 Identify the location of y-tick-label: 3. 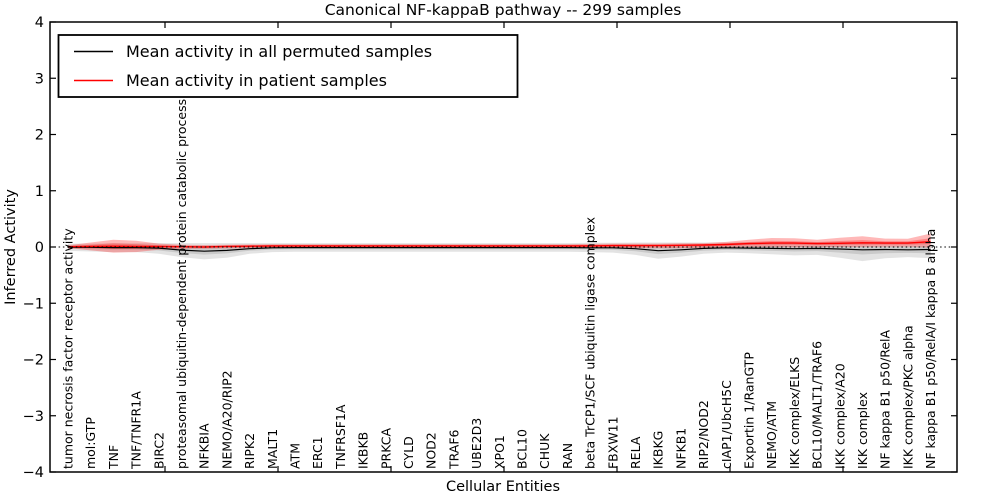
(39, 79).